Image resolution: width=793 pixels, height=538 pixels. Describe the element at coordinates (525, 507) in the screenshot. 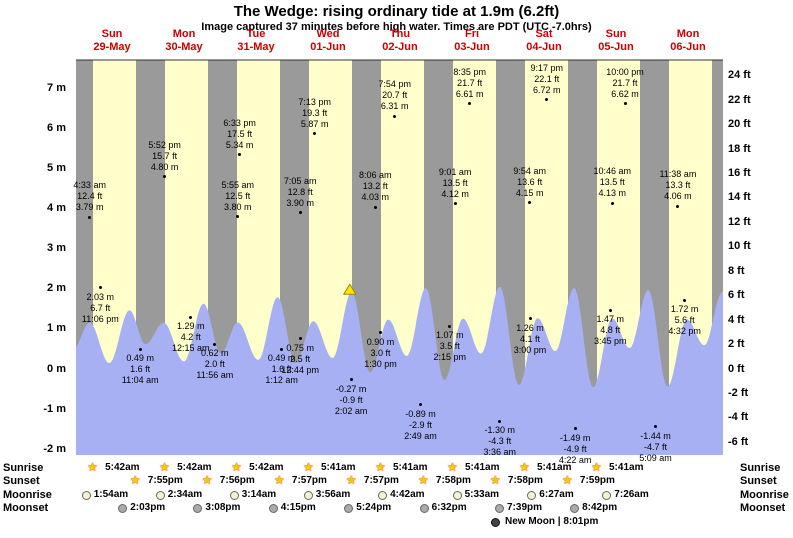

I see `moonset-time: 7:39pm` at that location.